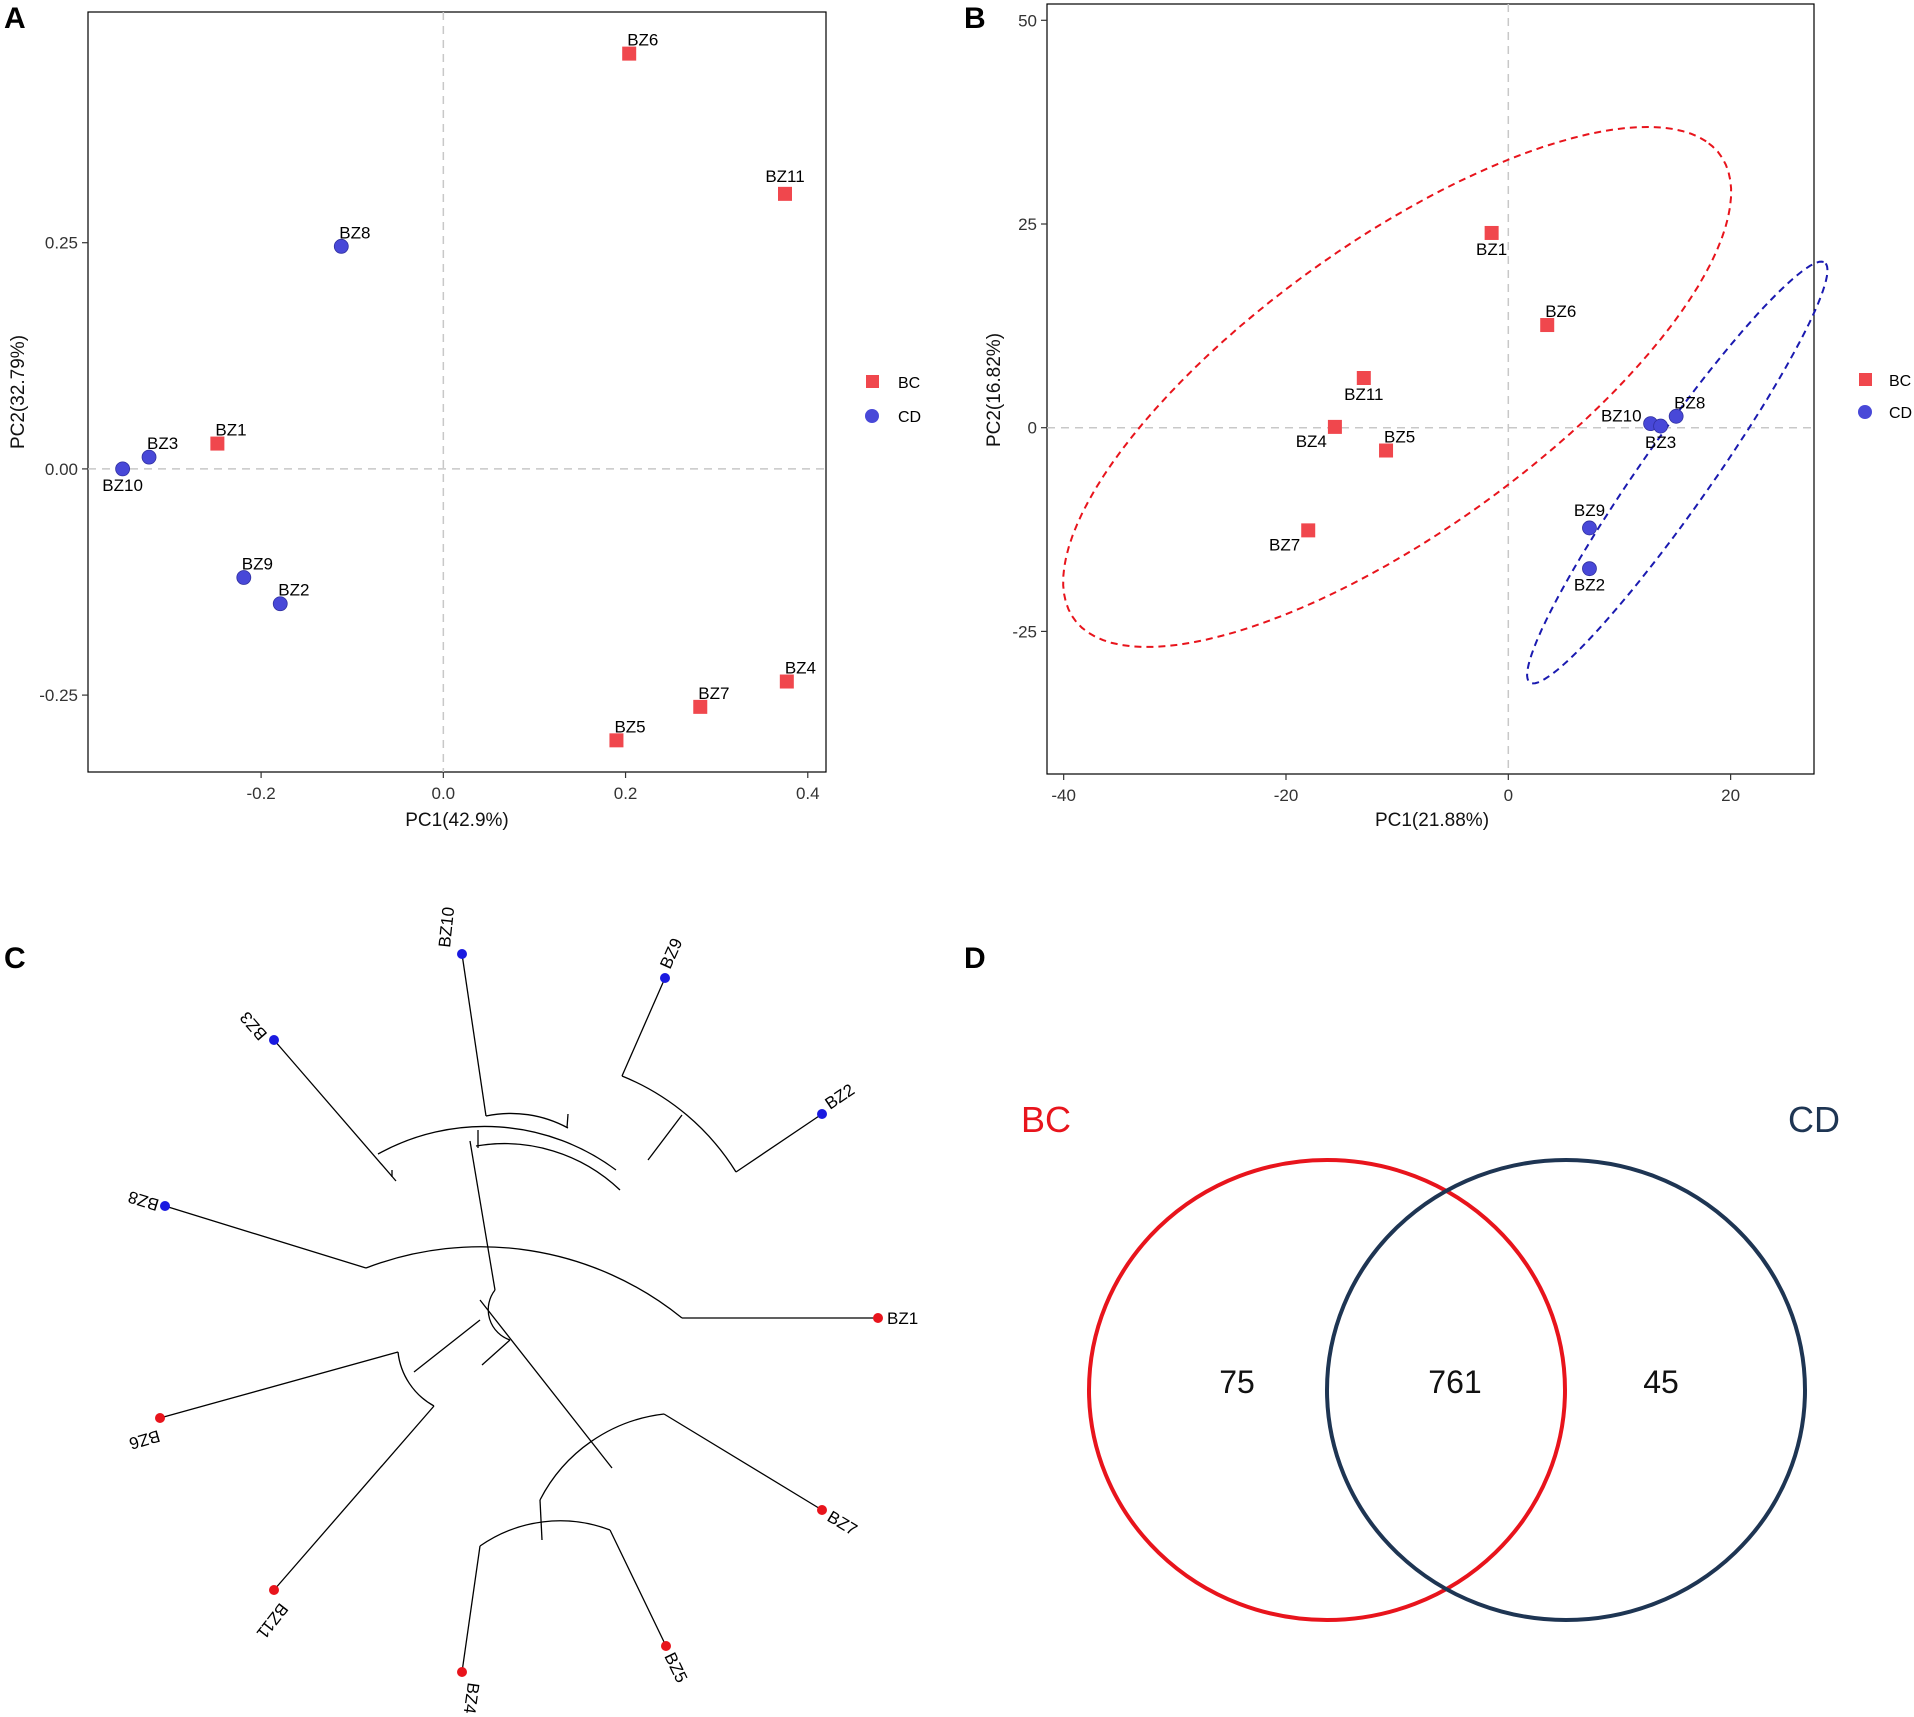 This screenshot has width=1914, height=1717. What do you see at coordinates (909, 383) in the screenshot?
I see `panel-a-legend-bc-label: BC` at bounding box center [909, 383].